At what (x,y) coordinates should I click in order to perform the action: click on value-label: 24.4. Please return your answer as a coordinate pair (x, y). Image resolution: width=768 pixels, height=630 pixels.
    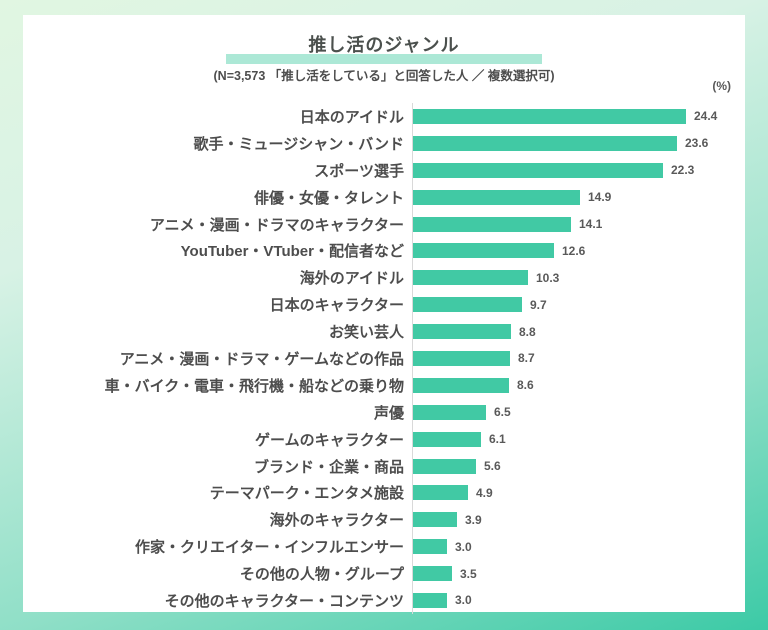
    Looking at the image, I should click on (706, 116).